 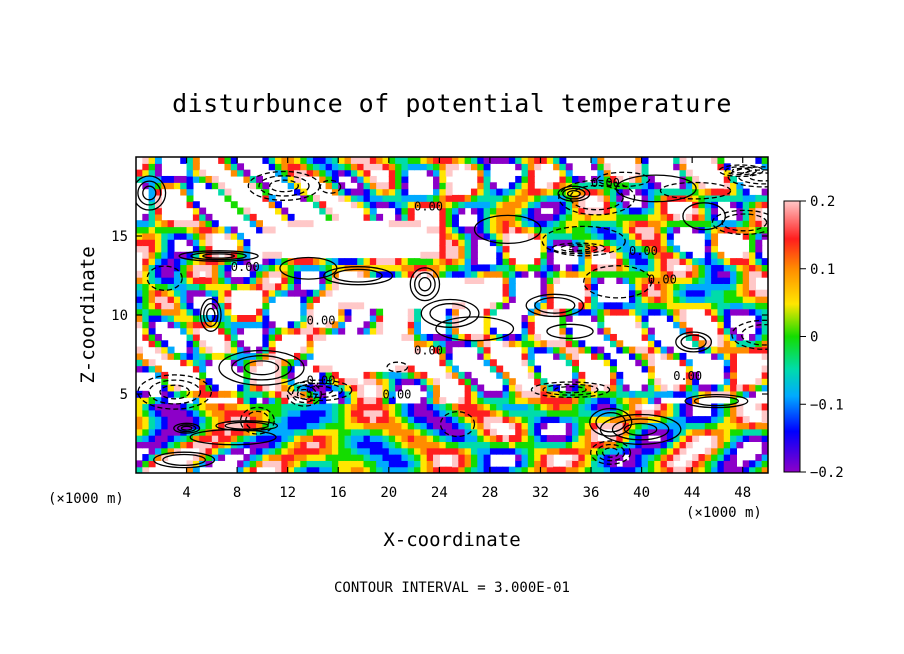 I want to click on x-tick-label: 4, so click(x=186, y=493).